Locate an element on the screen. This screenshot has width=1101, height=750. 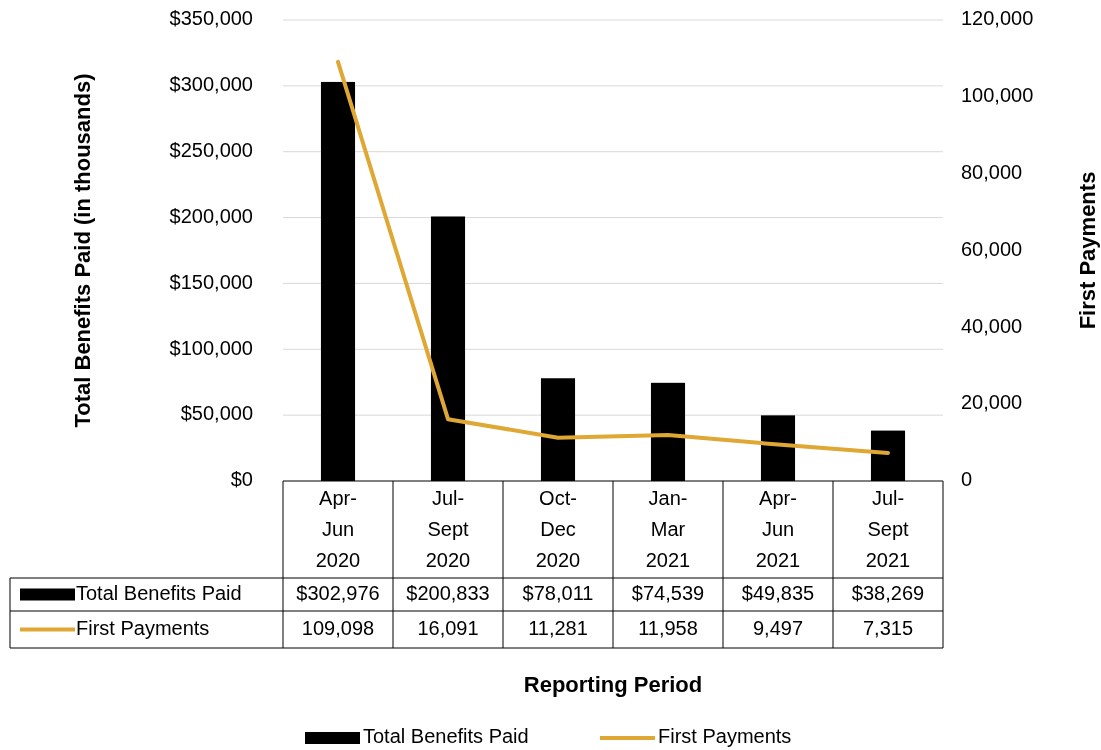
text: Total Benefits Paid is located at coordinates (446, 736).